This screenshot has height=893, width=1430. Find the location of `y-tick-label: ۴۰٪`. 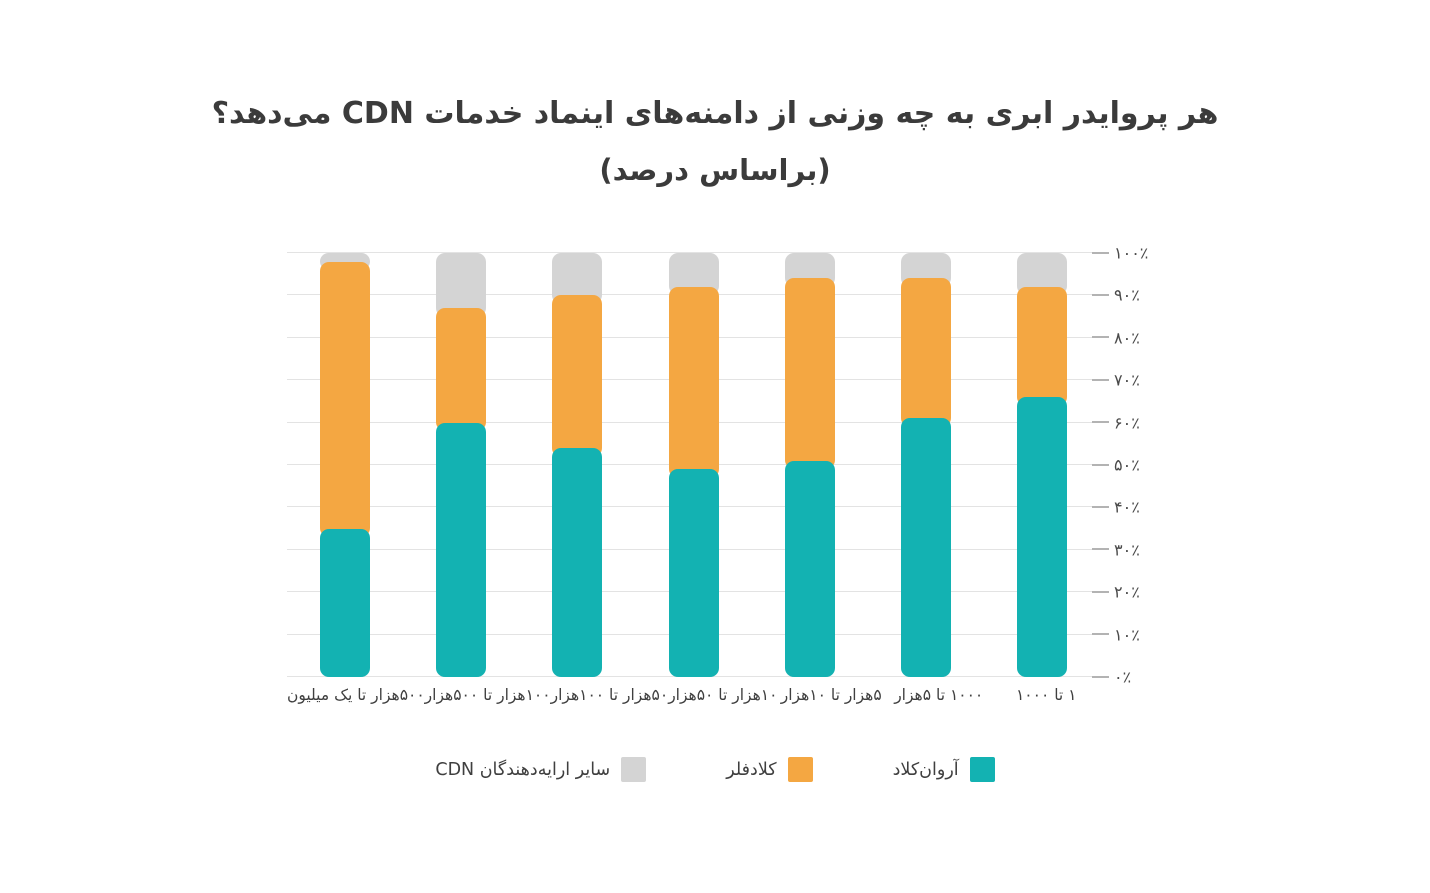

y-tick-label: ۴۰٪ is located at coordinates (1127, 507).